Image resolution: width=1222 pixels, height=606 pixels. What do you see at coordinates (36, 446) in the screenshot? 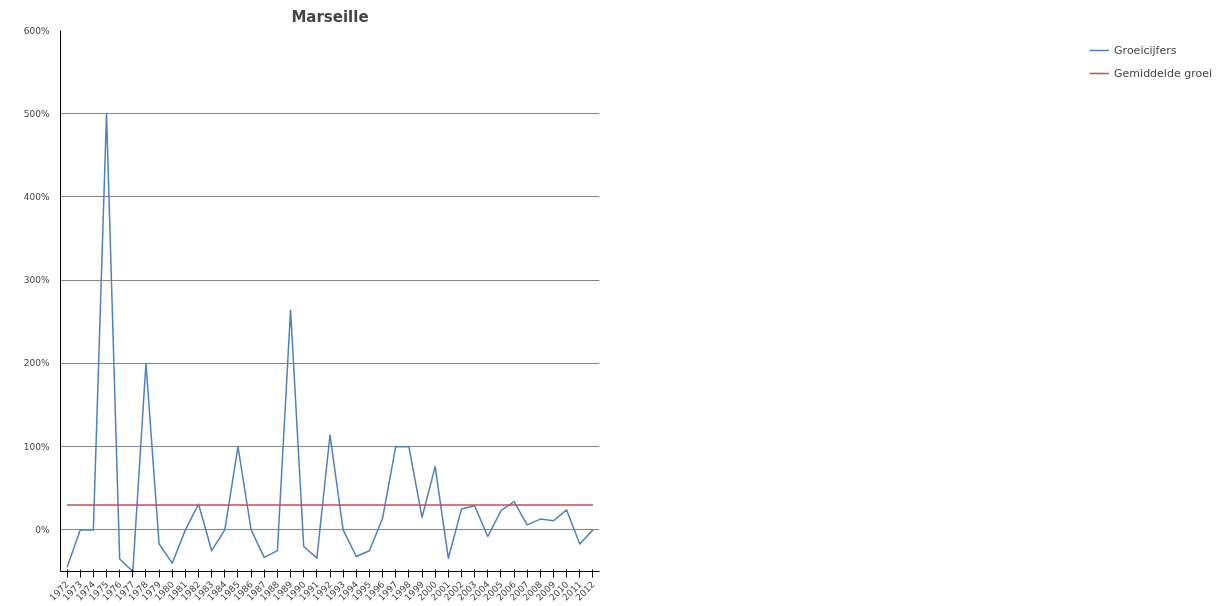
I see `y-tick-label: 100%` at bounding box center [36, 446].